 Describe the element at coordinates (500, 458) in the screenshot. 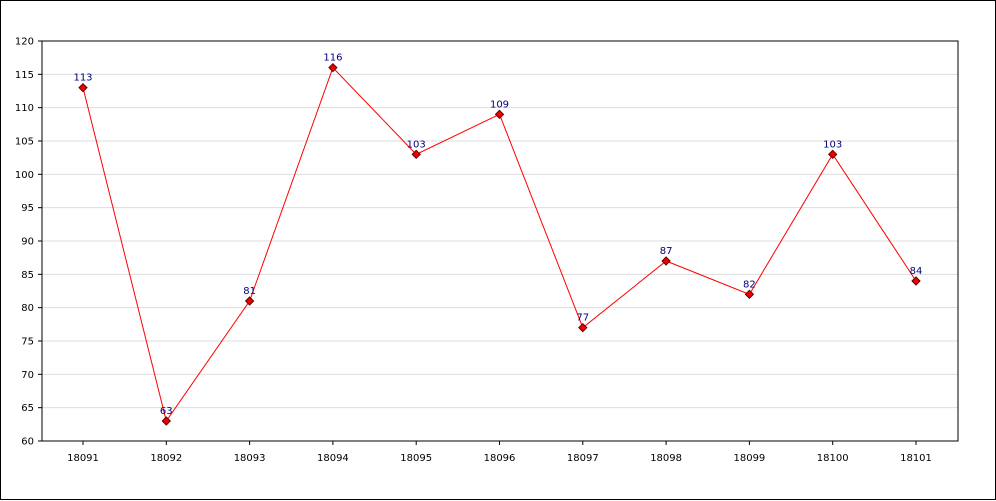

I see `x-tick-label: 18096` at that location.